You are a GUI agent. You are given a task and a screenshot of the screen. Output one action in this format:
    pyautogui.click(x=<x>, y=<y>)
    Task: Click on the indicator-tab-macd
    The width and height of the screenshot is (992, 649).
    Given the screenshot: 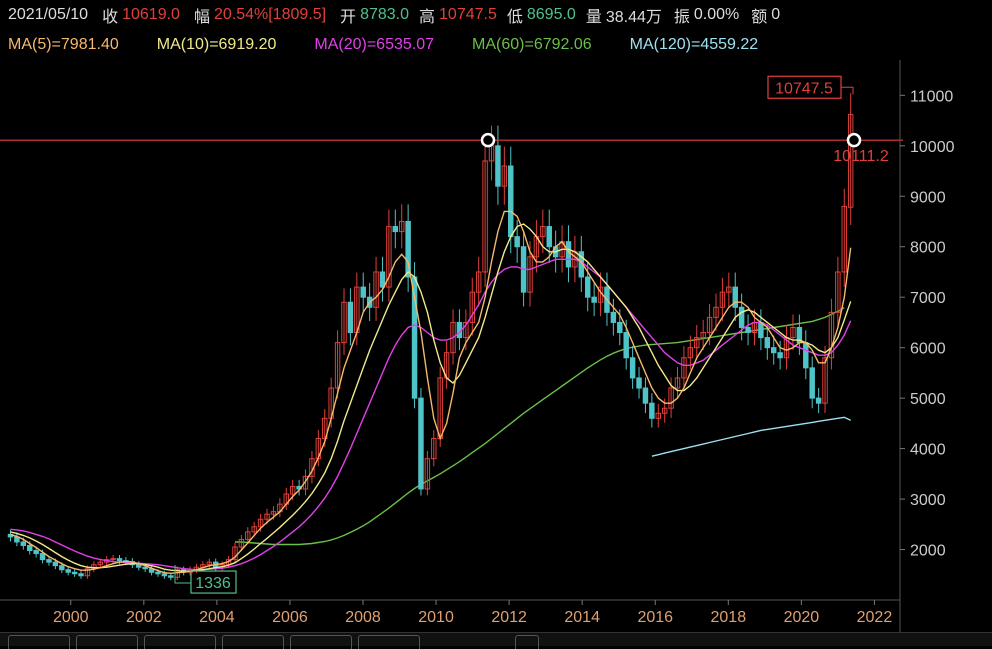 What is the action you would take?
    pyautogui.click(x=180, y=642)
    